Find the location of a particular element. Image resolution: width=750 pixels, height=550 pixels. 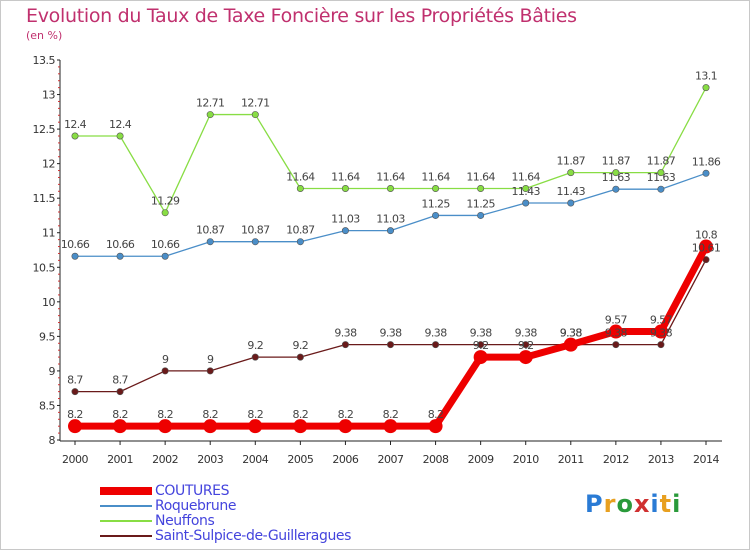

data-label: 10.87 is located at coordinates (300, 230).